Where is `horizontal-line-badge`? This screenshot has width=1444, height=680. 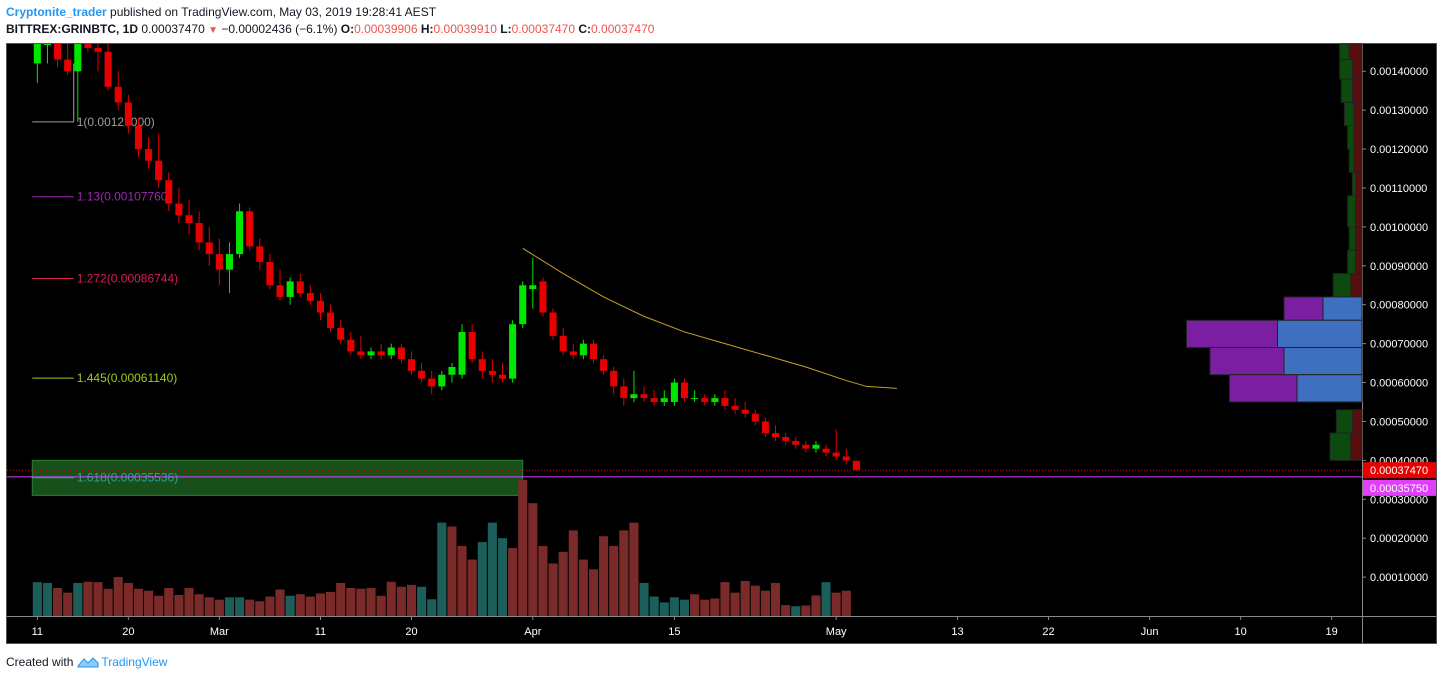
horizontal-line-badge is located at coordinates (1399, 487).